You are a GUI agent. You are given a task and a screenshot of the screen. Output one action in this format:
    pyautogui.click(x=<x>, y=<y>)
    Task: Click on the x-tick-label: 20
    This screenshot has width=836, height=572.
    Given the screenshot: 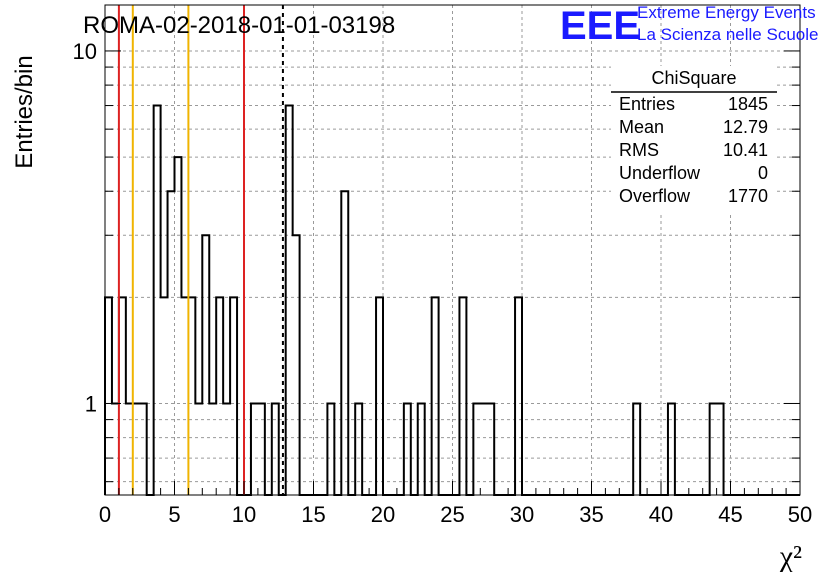 What is the action you would take?
    pyautogui.click(x=383, y=514)
    